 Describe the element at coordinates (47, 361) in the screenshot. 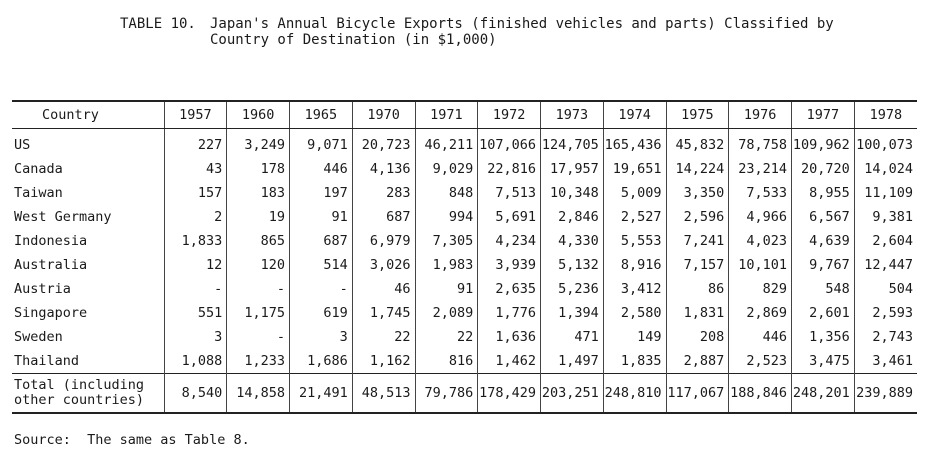

I see `country-cell: Thailand` at that location.